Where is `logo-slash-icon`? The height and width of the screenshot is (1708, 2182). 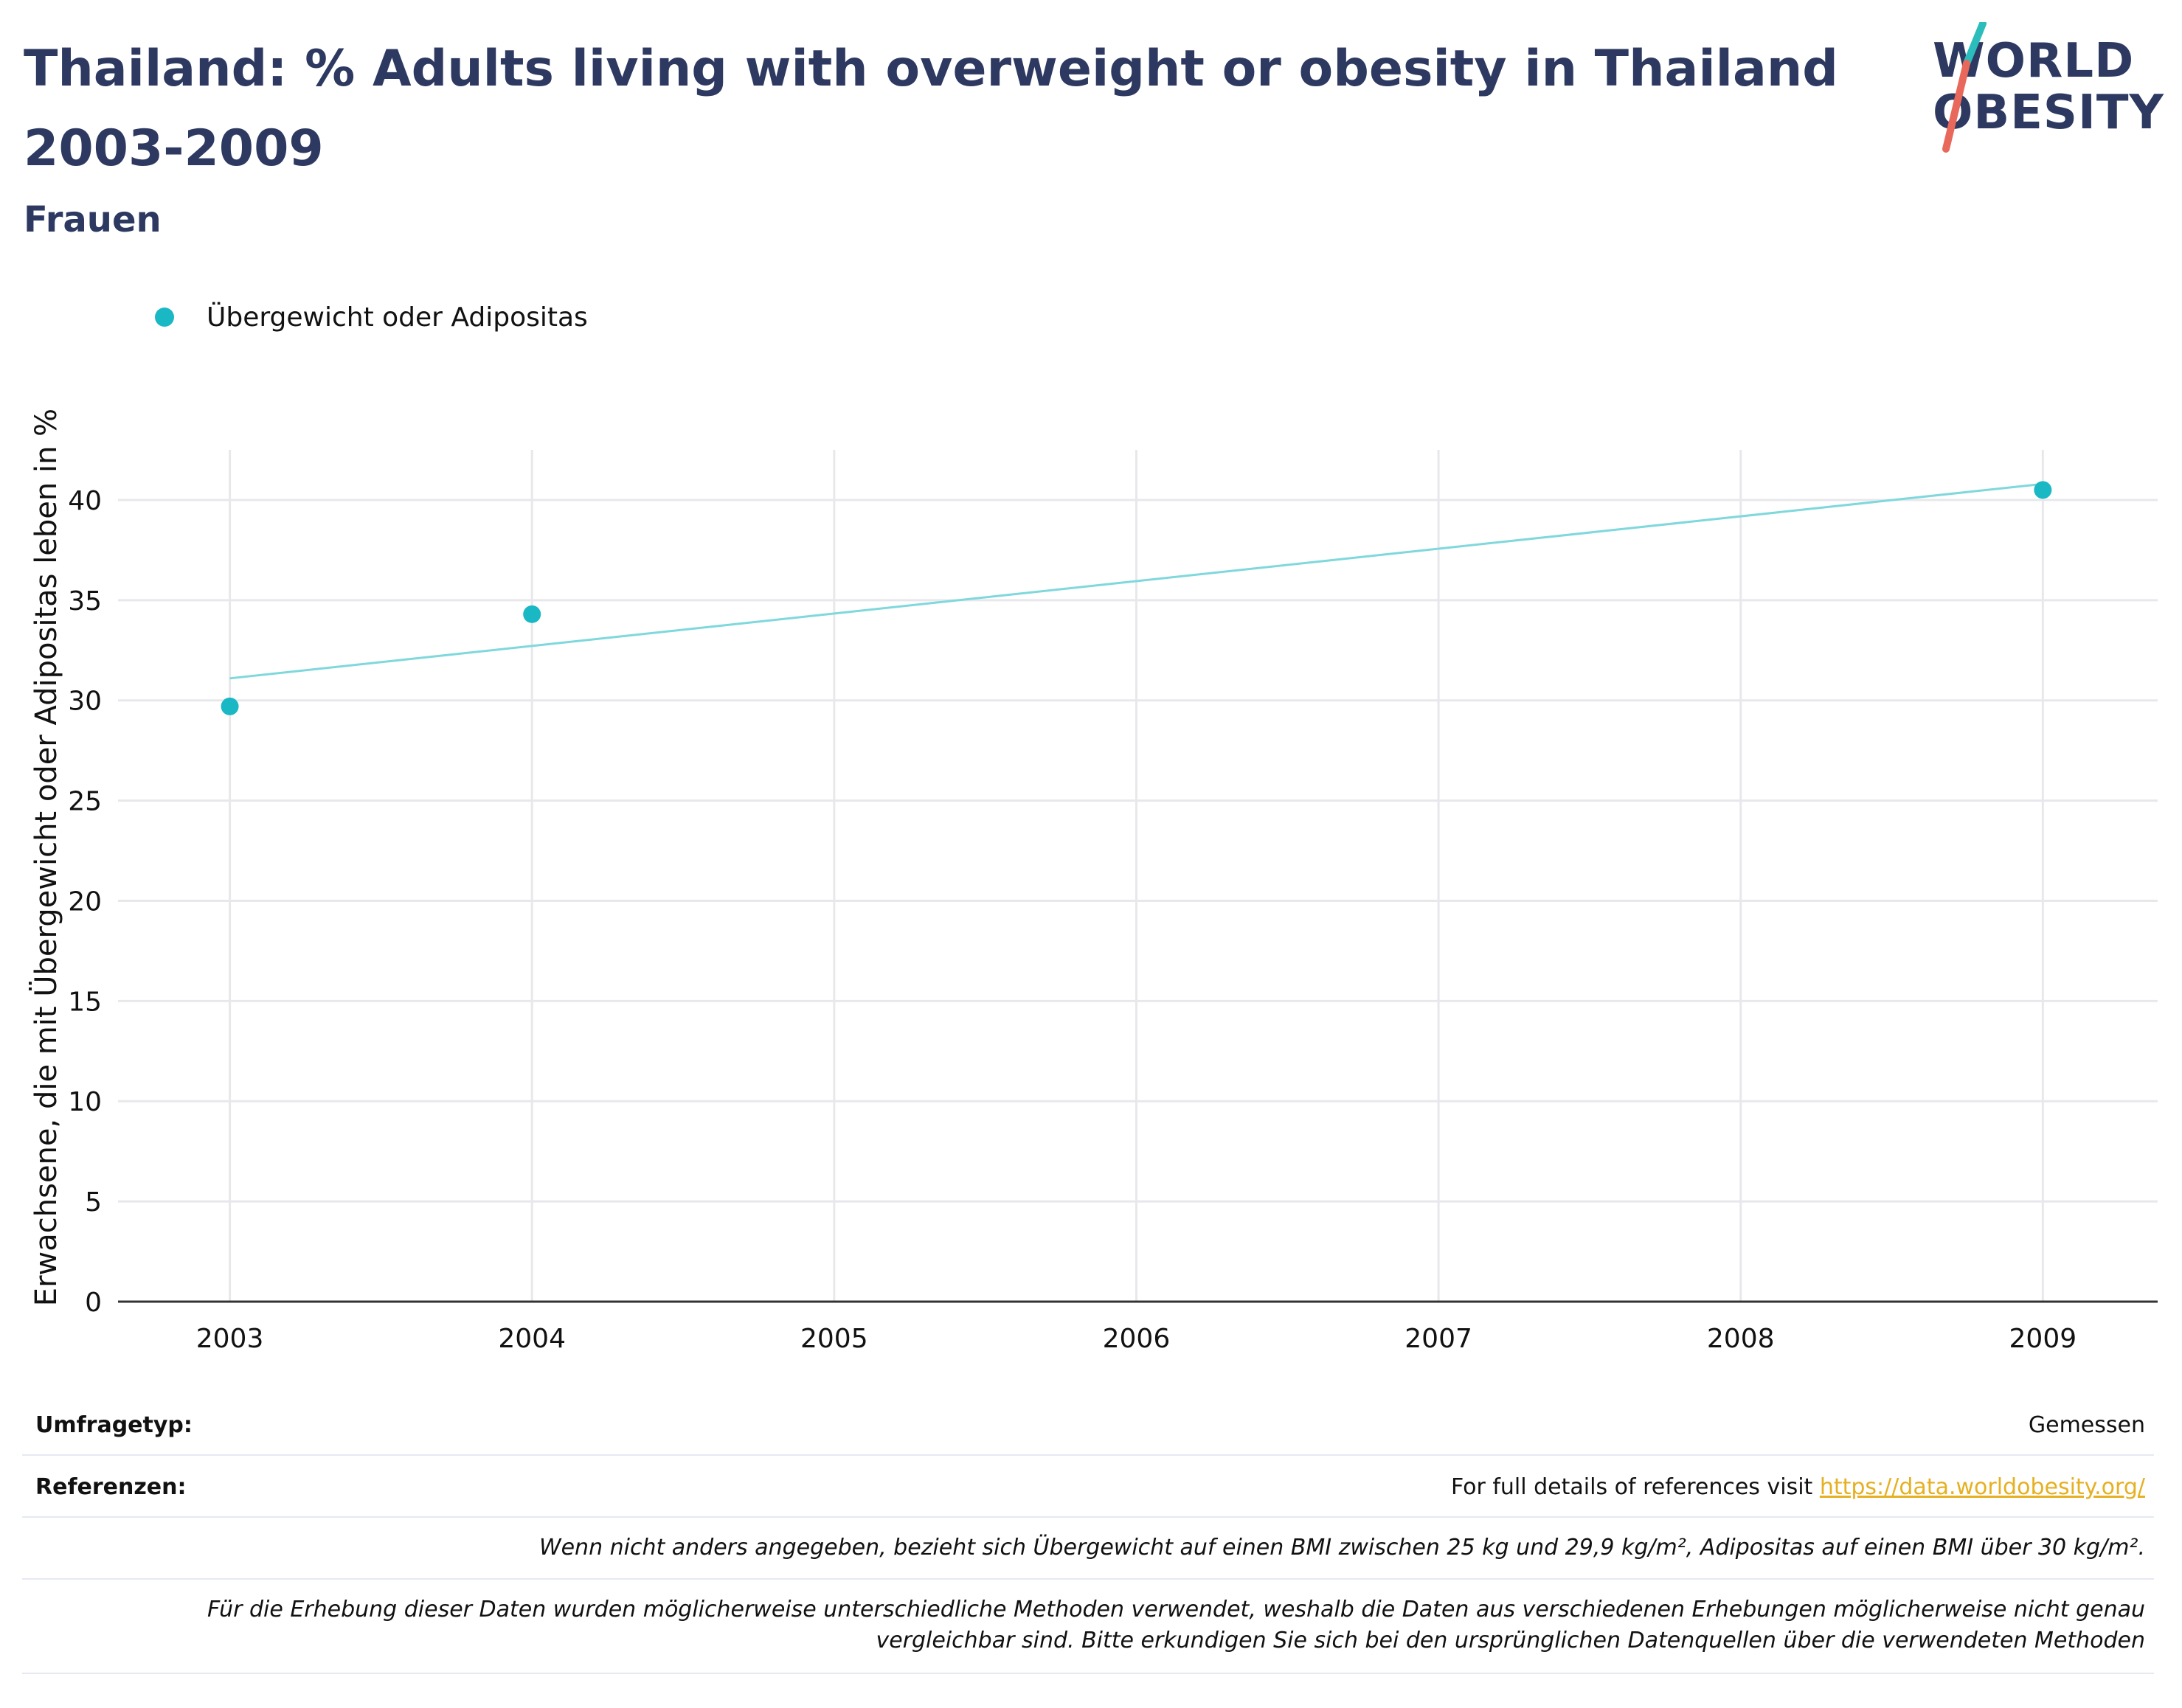
logo-slash-icon is located at coordinates (1964, 87).